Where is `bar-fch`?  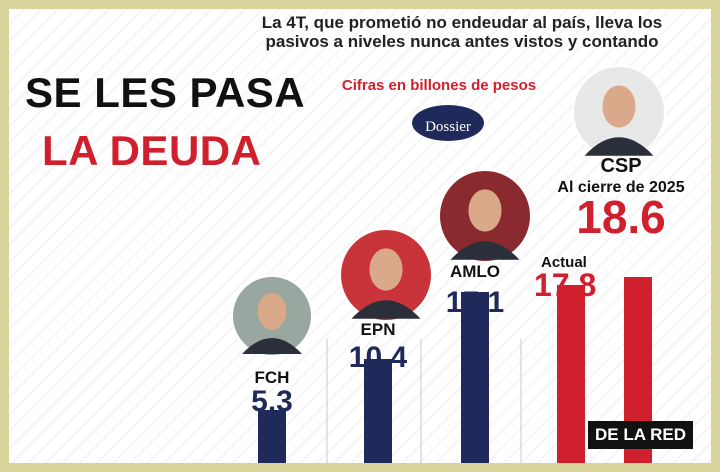 bar-fch is located at coordinates (272, 436).